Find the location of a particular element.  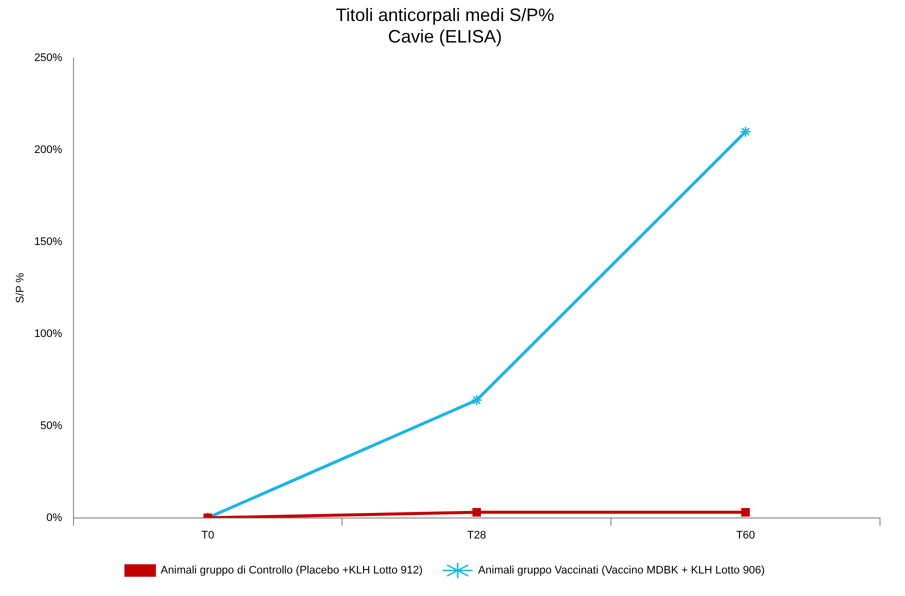

y-tick-label: 150% is located at coordinates (48, 242).